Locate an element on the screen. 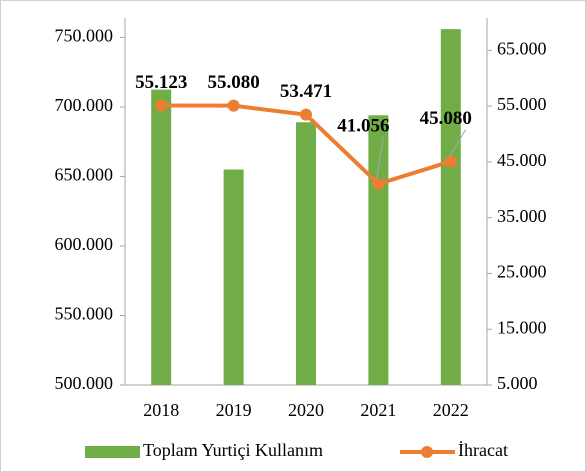  x-tick-label: 2021 is located at coordinates (378, 410).